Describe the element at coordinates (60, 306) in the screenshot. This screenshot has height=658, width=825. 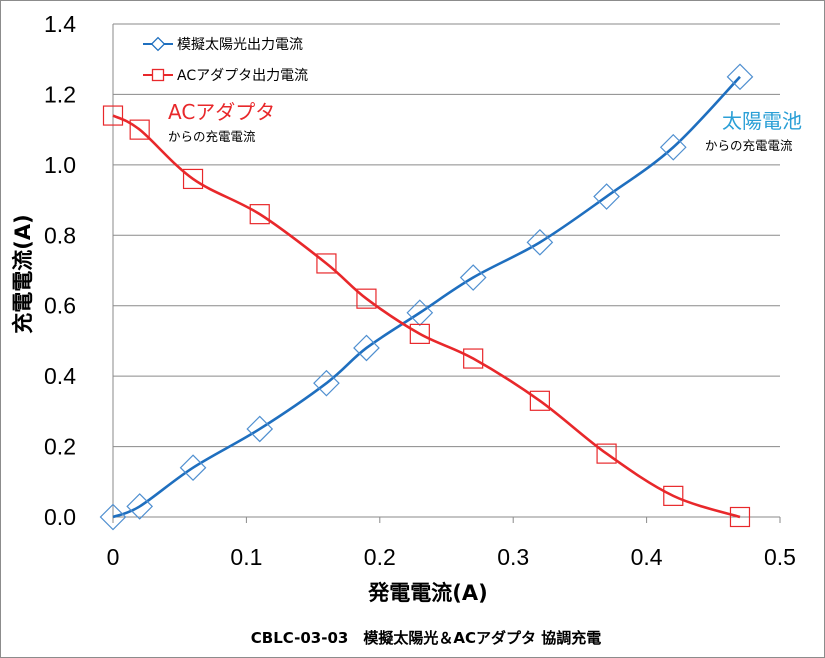
I see `y-tick-label: 0.6` at that location.